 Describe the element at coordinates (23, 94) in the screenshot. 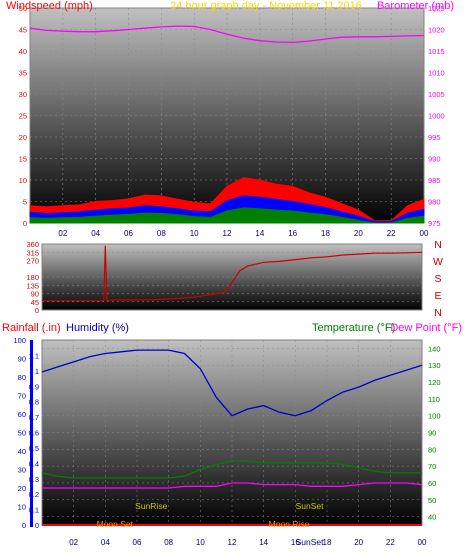

I see `windspeed-tick-label: 30` at that location.